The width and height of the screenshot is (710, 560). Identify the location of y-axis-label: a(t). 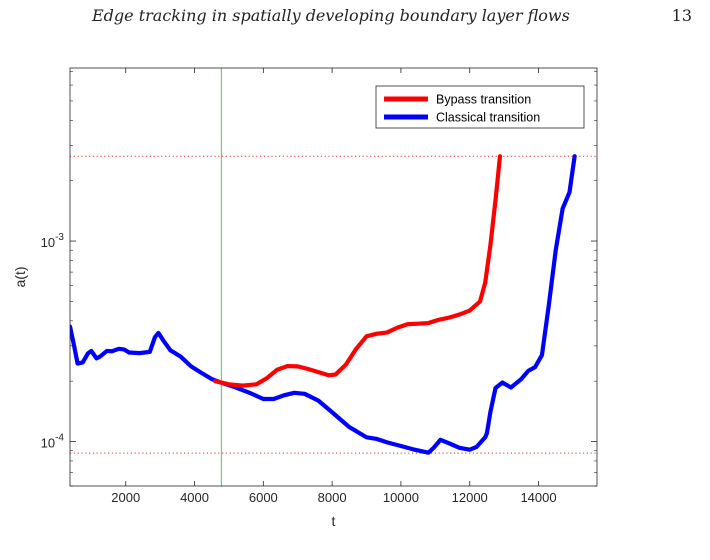
(20, 277).